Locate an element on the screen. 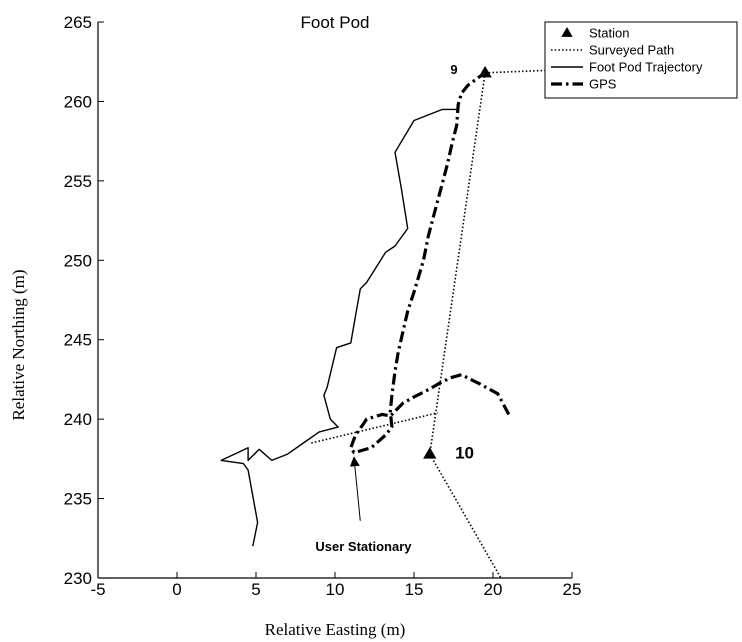  gps-line is located at coordinates (430, 264).